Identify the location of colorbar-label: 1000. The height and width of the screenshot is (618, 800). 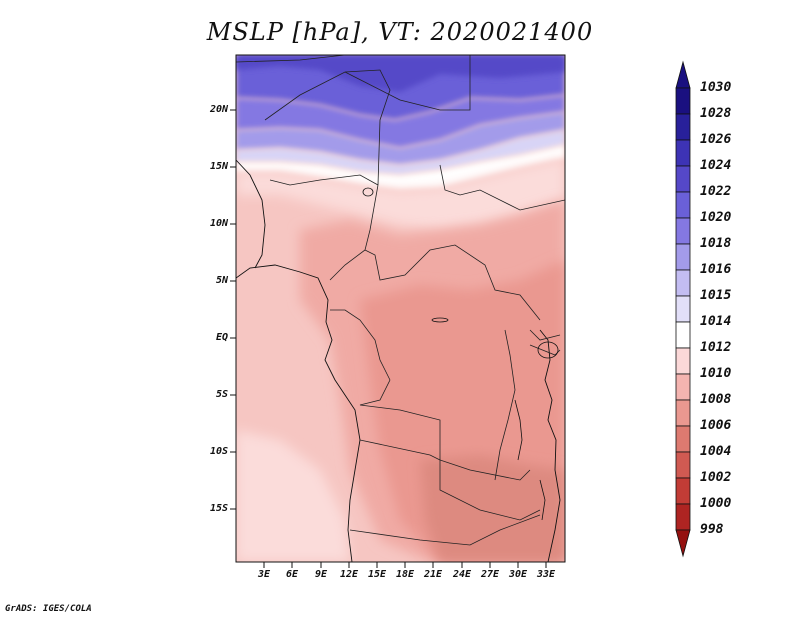
(716, 503).